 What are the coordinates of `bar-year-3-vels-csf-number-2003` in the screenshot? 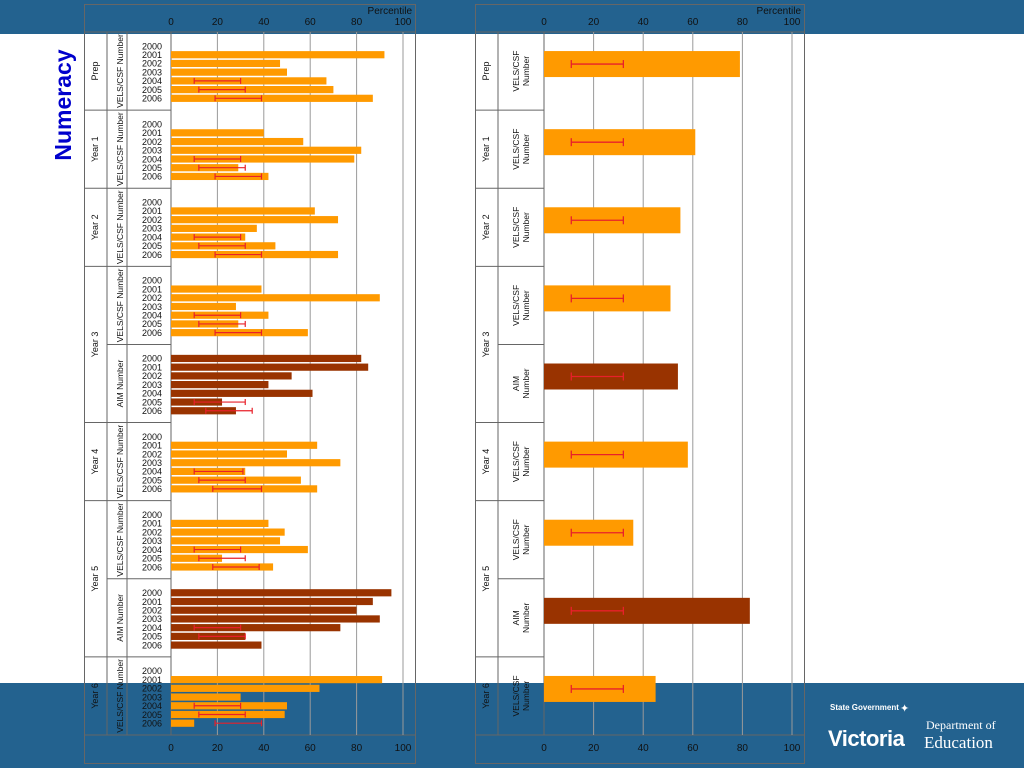 It's located at (203, 306).